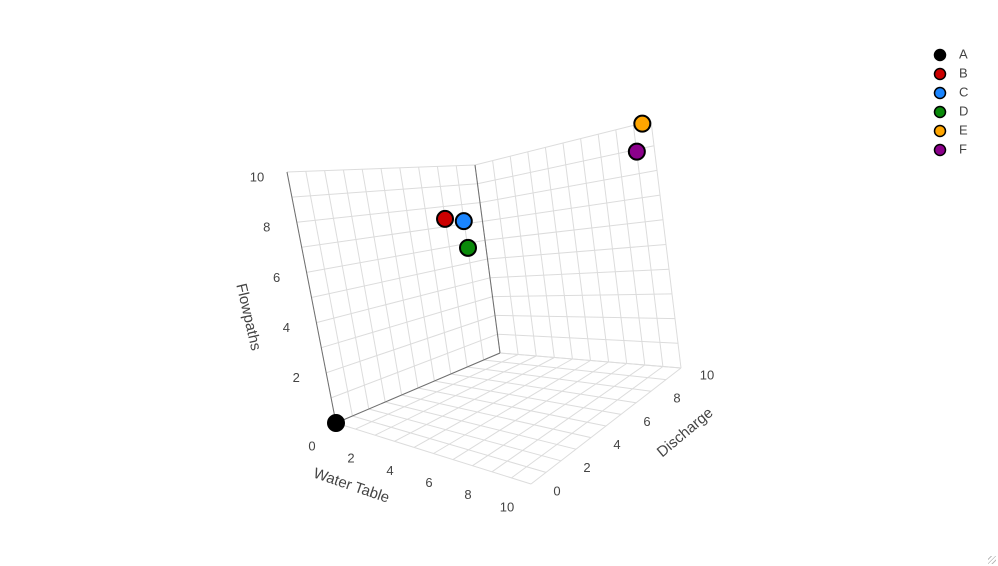 The image size is (998, 566). What do you see at coordinates (940, 150) in the screenshot?
I see `legend-marker-F` at bounding box center [940, 150].